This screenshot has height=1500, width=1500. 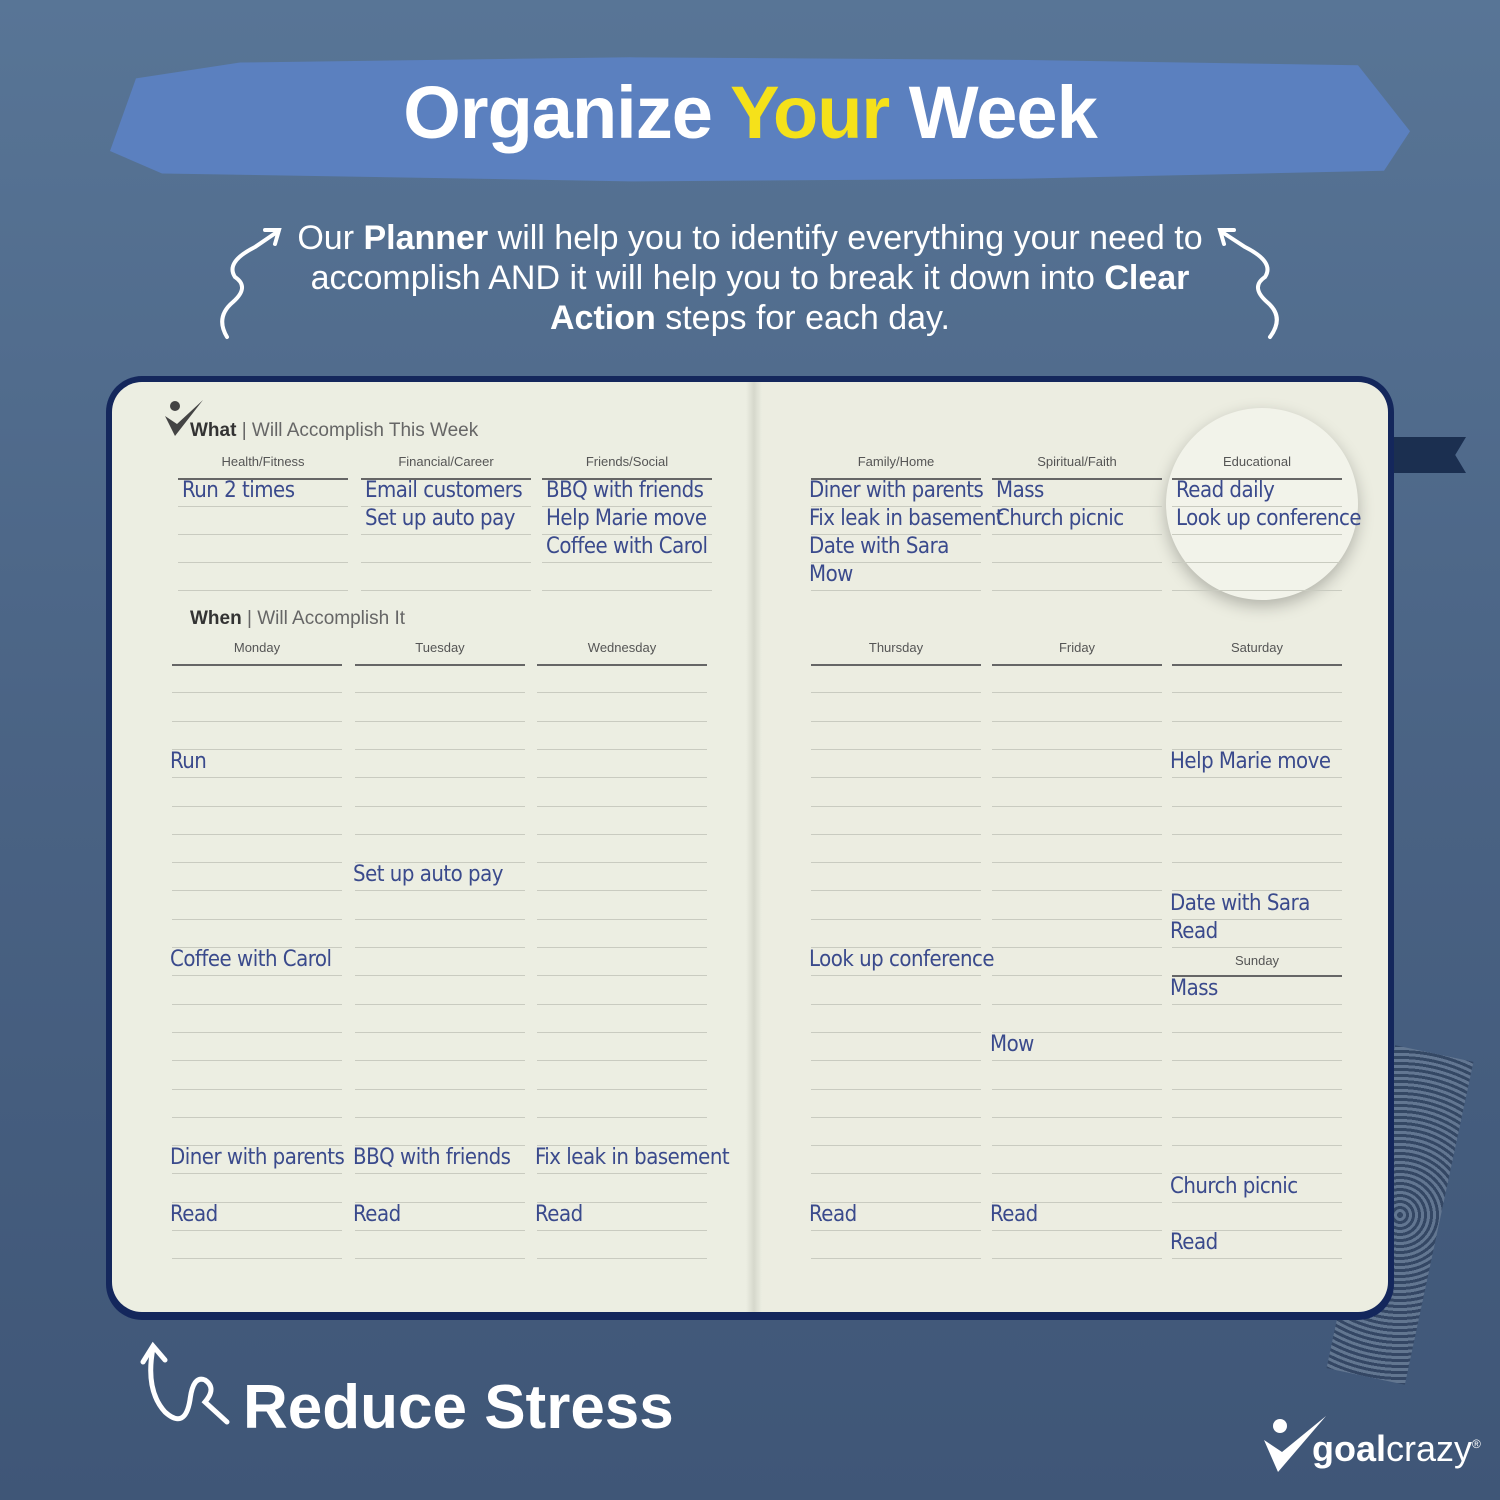 What do you see at coordinates (446, 461) in the screenshot?
I see `goal-column-header: Financial/Career` at bounding box center [446, 461].